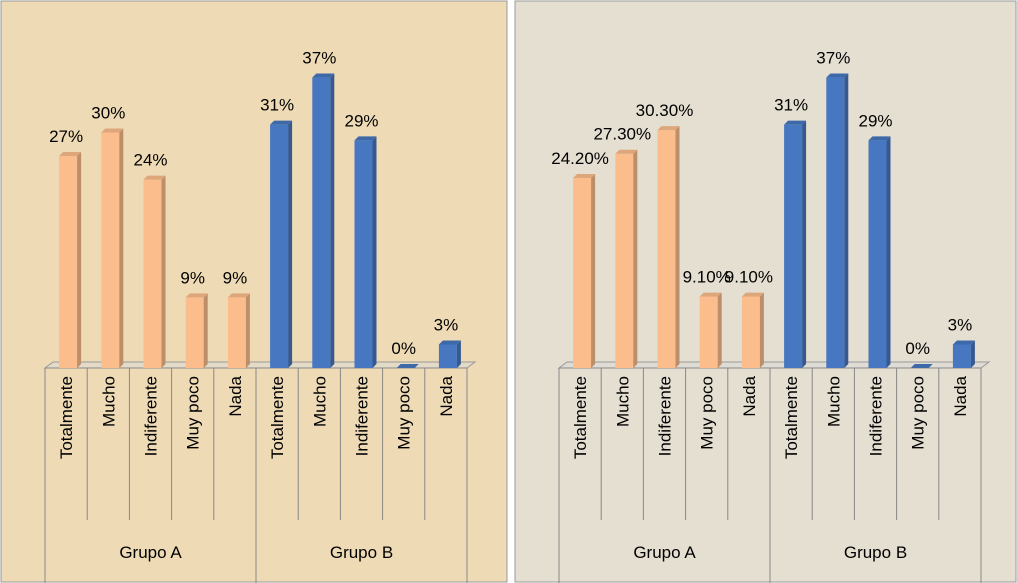 This screenshot has height=583, width=1017. What do you see at coordinates (622, 134) in the screenshot?
I see `data-label: 27.30%` at bounding box center [622, 134].